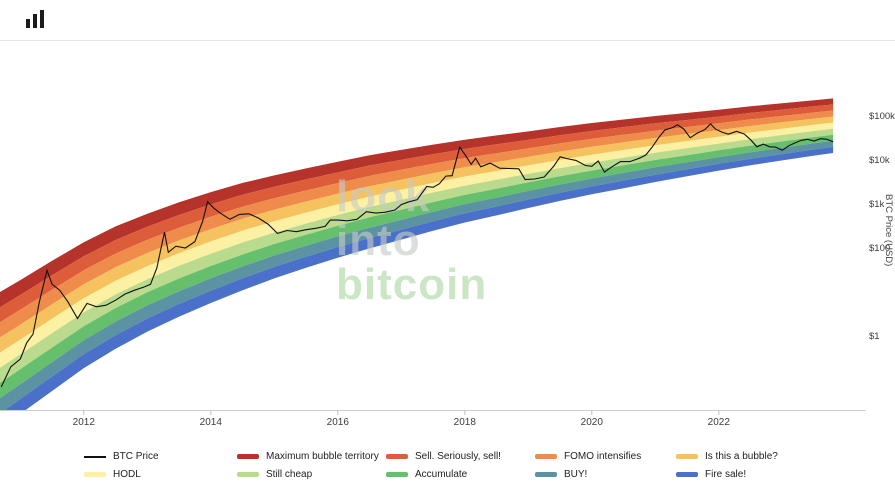  I want to click on y-tick-label-1k: $1k, so click(877, 204).